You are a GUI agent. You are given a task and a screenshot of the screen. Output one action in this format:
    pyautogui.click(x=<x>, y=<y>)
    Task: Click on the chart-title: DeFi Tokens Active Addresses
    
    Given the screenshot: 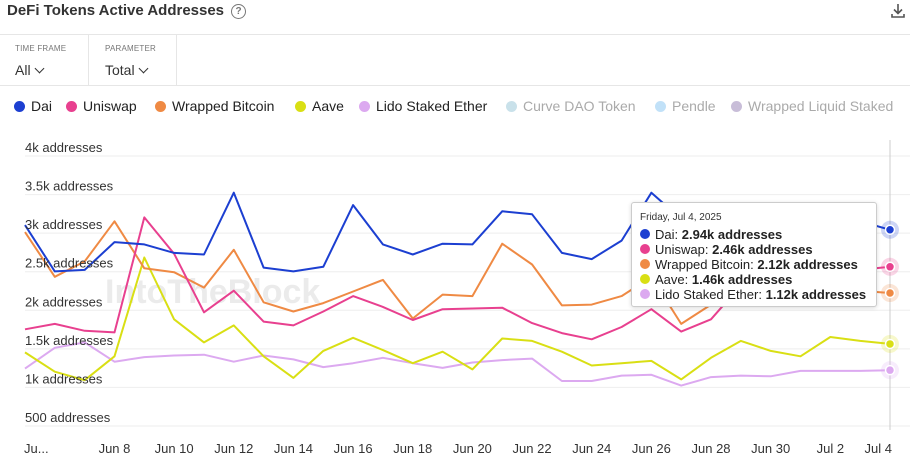 What is the action you would take?
    pyautogui.click(x=116, y=10)
    